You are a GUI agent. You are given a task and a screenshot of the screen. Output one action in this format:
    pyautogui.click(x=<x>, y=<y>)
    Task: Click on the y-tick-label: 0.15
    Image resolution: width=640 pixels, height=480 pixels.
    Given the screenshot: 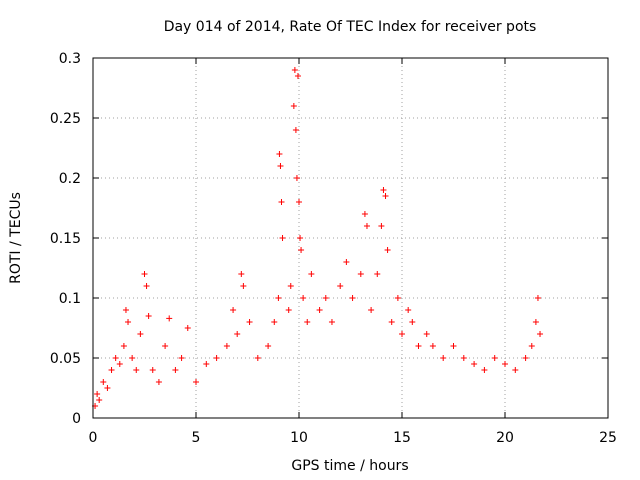 What is the action you would take?
    pyautogui.click(x=65, y=239)
    